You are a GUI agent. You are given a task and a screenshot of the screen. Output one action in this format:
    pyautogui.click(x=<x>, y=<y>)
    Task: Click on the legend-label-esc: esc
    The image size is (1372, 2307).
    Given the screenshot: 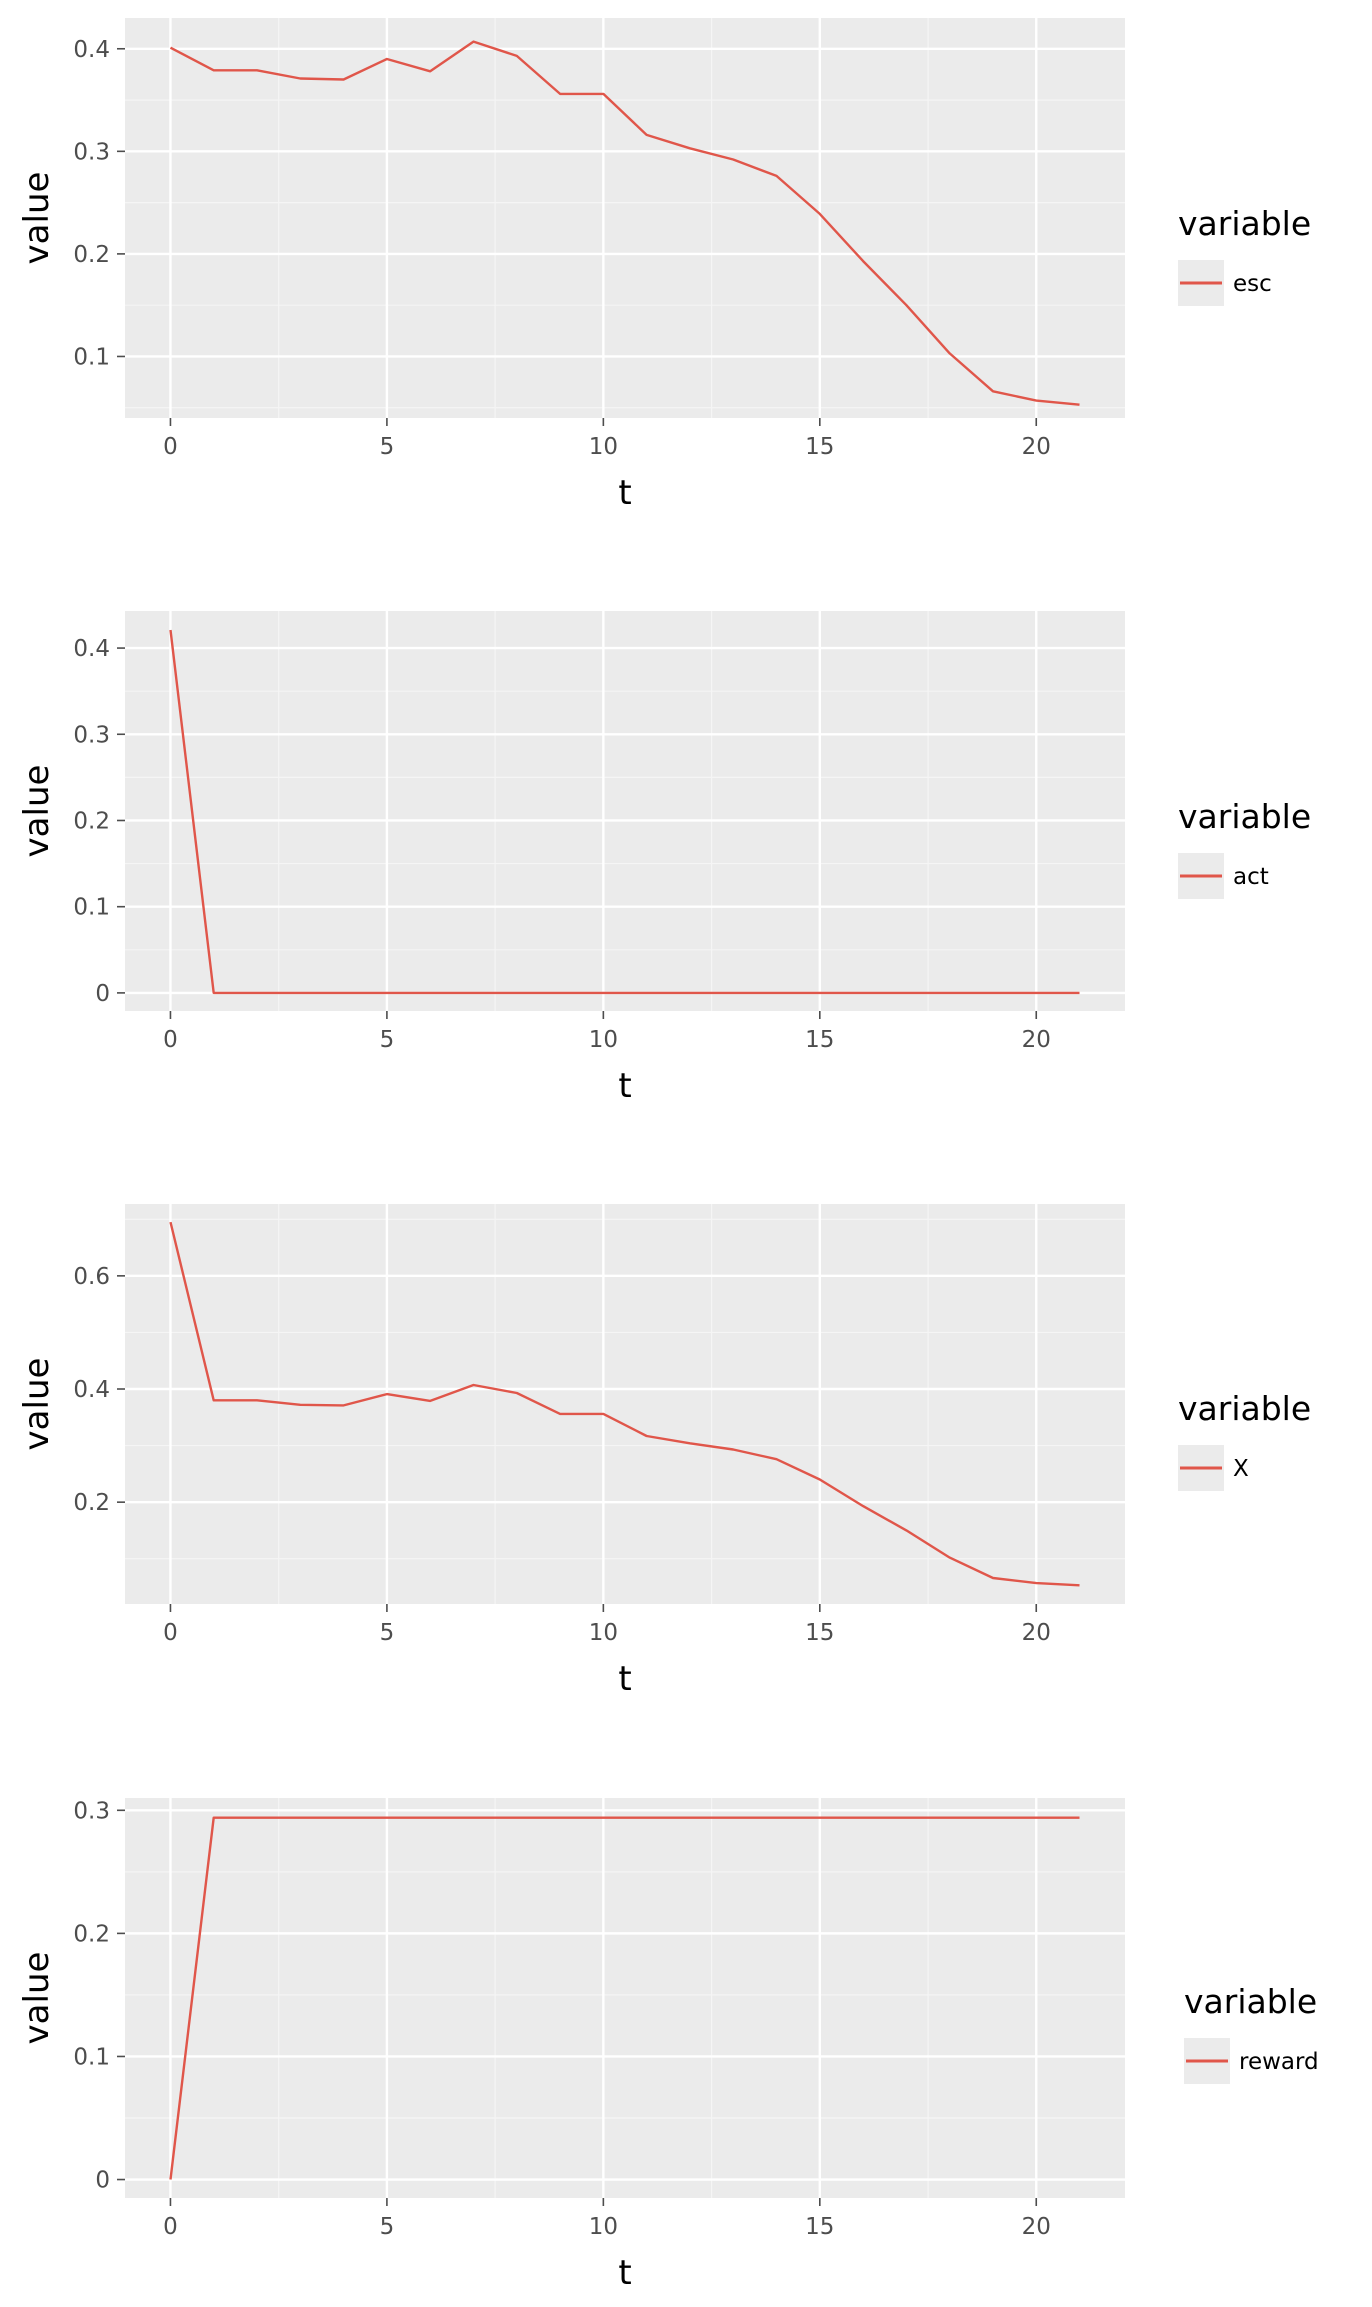 What is the action you would take?
    pyautogui.click(x=1252, y=284)
    